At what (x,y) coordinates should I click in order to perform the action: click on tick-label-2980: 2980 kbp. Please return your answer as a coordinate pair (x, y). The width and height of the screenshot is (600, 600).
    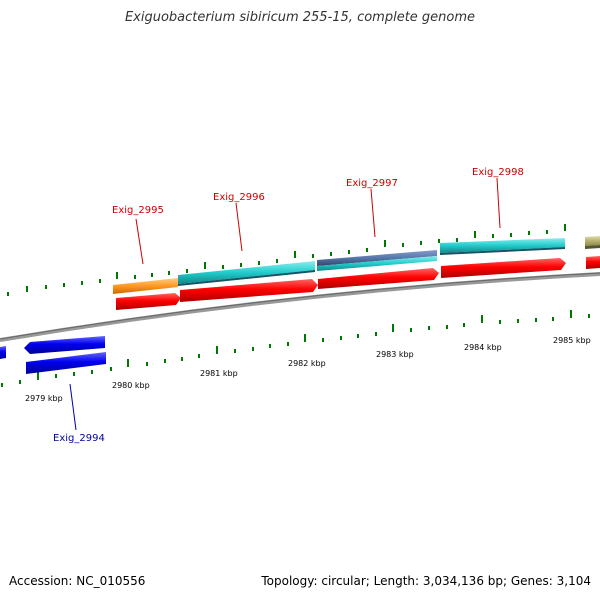
    Looking at the image, I should click on (131, 385).